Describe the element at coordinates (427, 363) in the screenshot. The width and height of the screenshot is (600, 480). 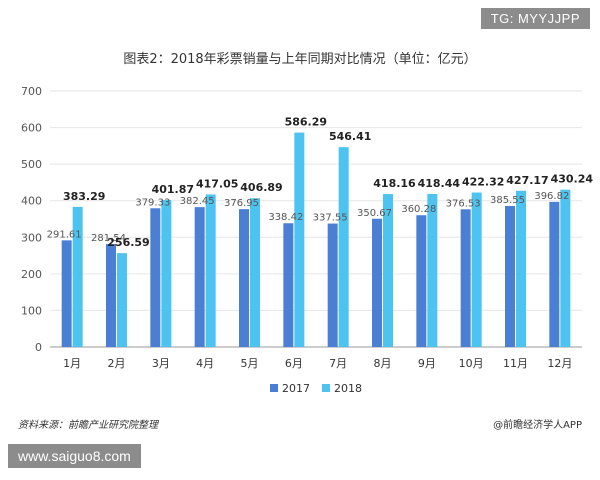
I see `x-tick-label: 9月` at that location.